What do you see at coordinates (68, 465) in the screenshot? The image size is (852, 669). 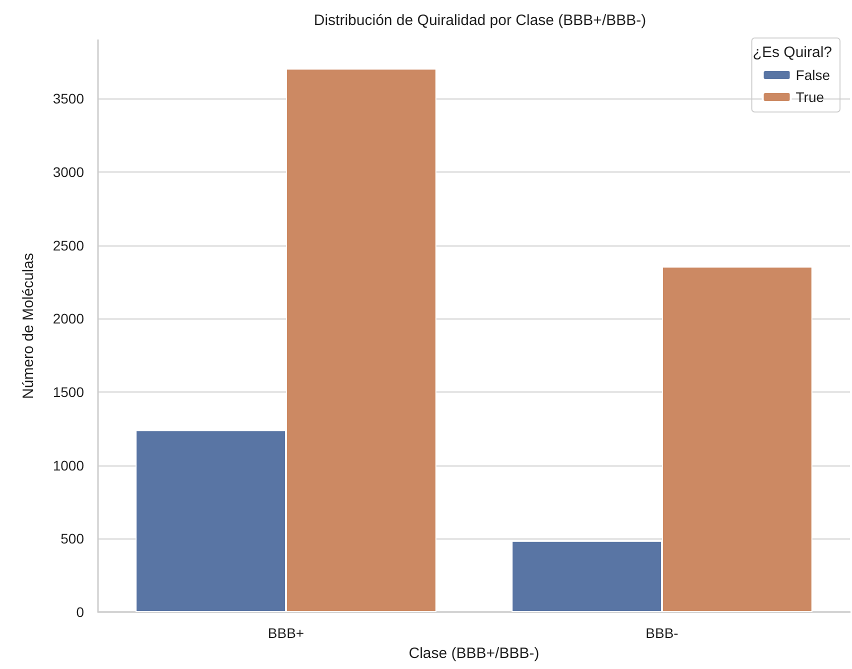 I see `y-tick-label: 1000` at bounding box center [68, 465].